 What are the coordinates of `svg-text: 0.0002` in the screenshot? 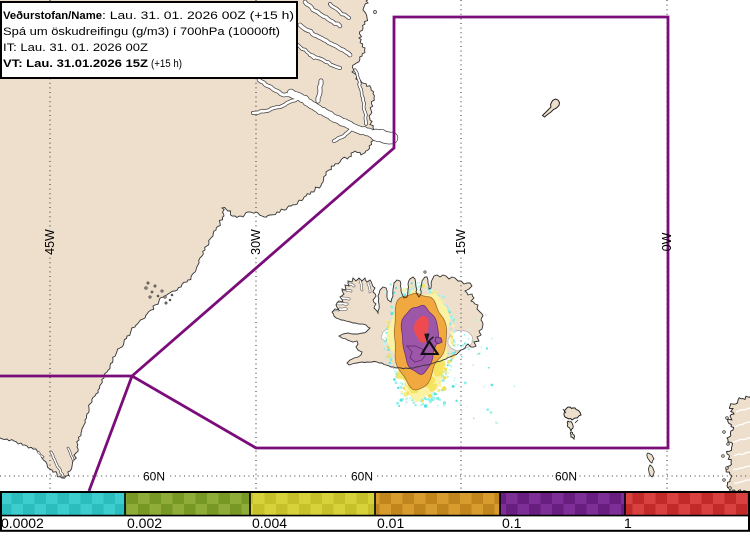 It's located at (22, 523).